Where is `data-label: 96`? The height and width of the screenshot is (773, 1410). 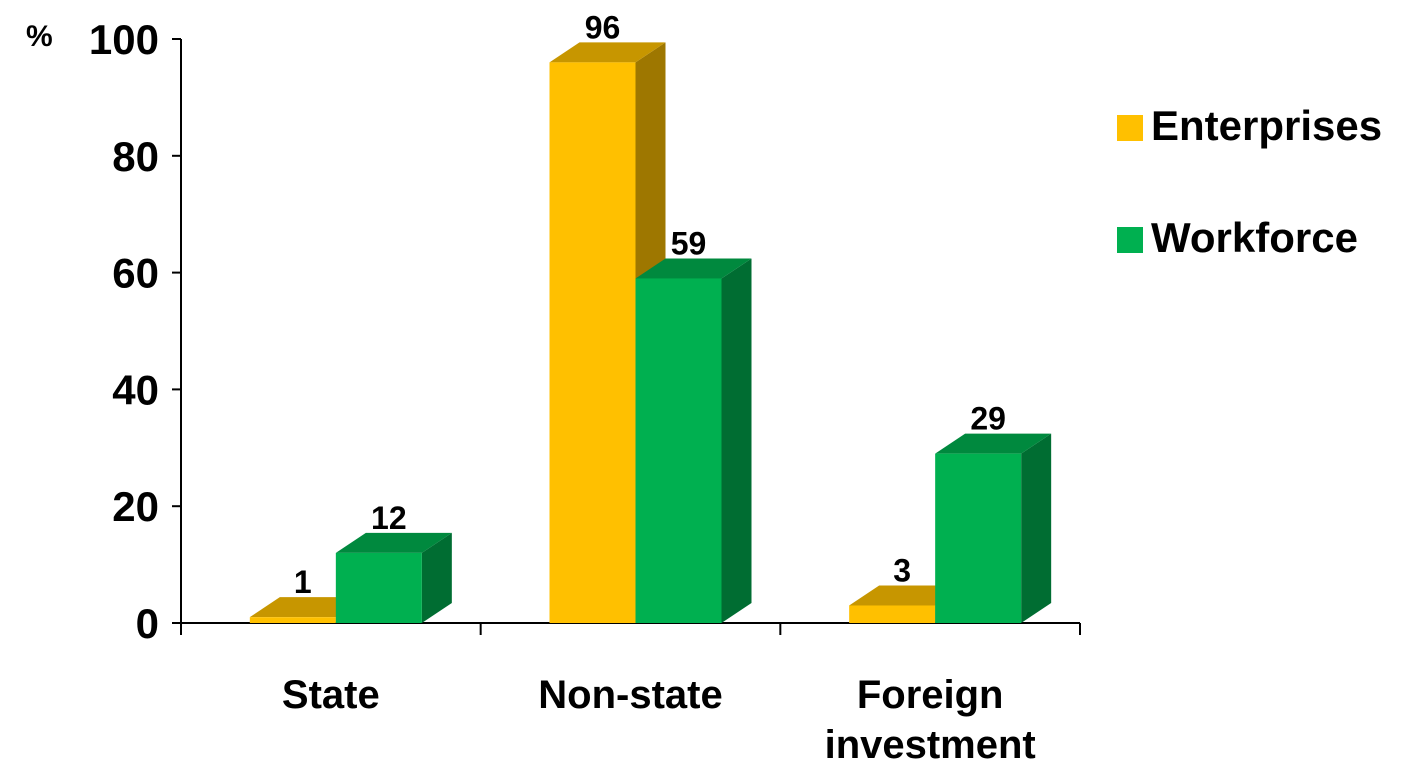 data-label: 96 is located at coordinates (603, 27).